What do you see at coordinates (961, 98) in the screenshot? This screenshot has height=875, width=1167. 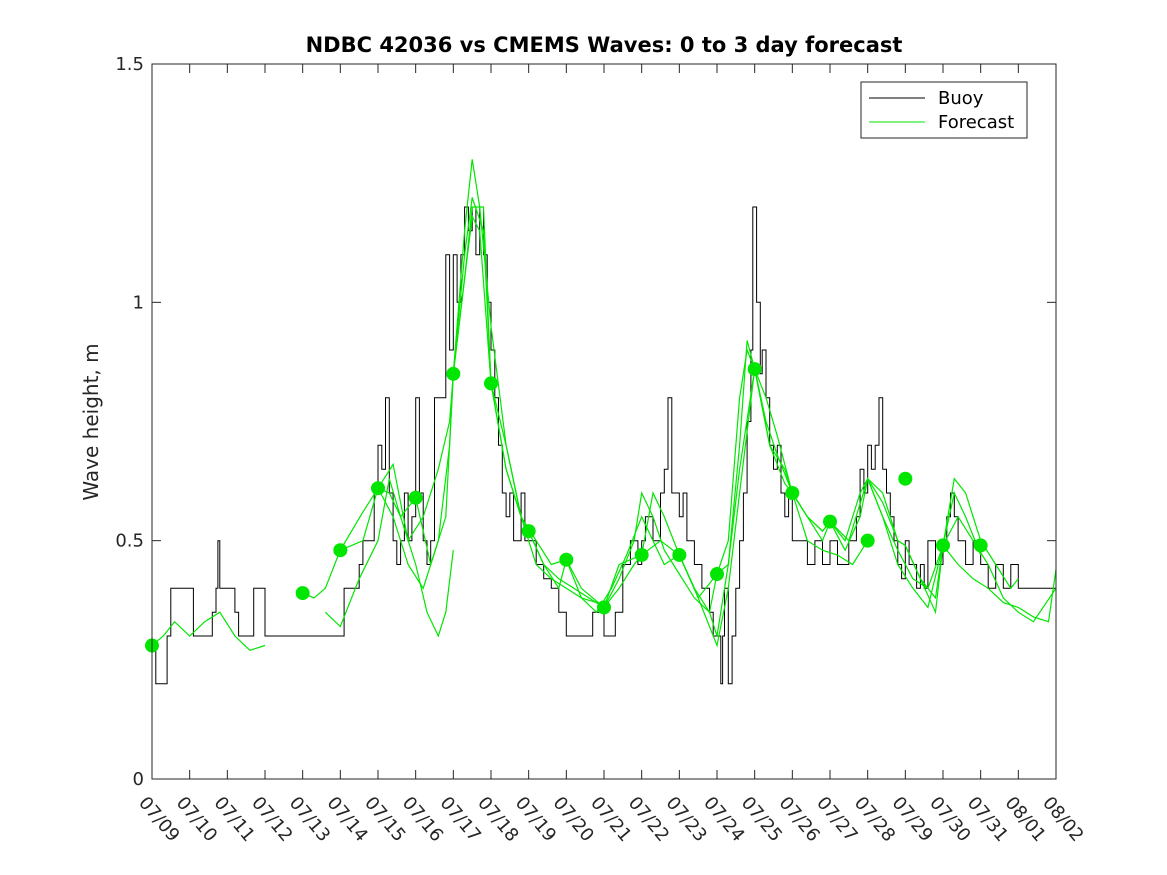 I see `legend-buoy-label: Buoy` at bounding box center [961, 98].